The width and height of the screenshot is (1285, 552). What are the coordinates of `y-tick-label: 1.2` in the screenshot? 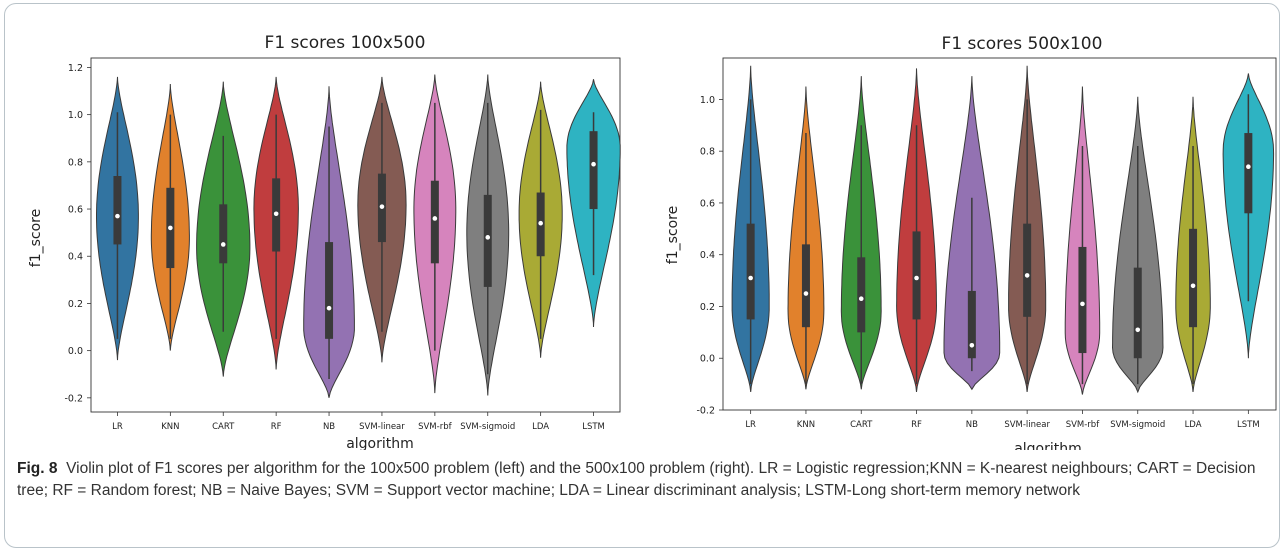 It's located at (75, 68).